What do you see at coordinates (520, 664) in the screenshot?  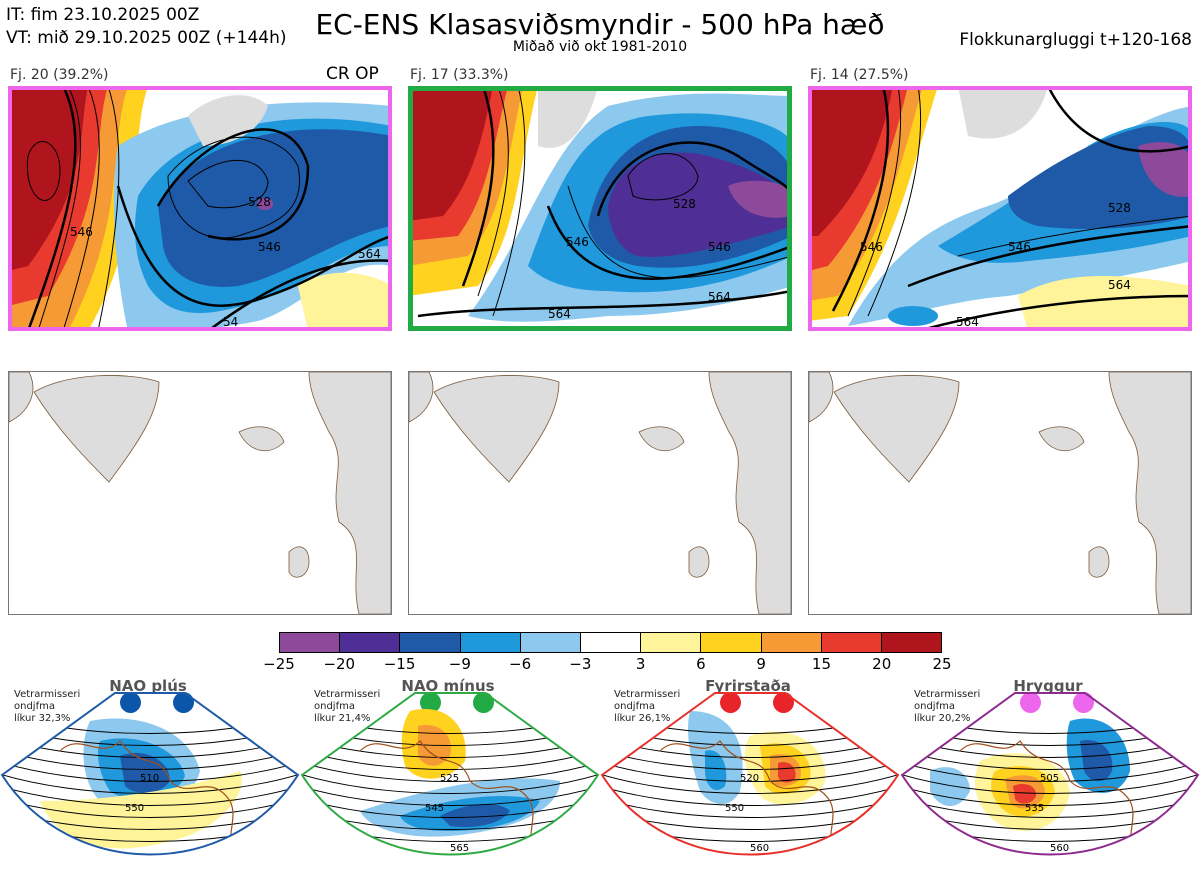 I see `colorbar-tick-label: −6` at bounding box center [520, 664].